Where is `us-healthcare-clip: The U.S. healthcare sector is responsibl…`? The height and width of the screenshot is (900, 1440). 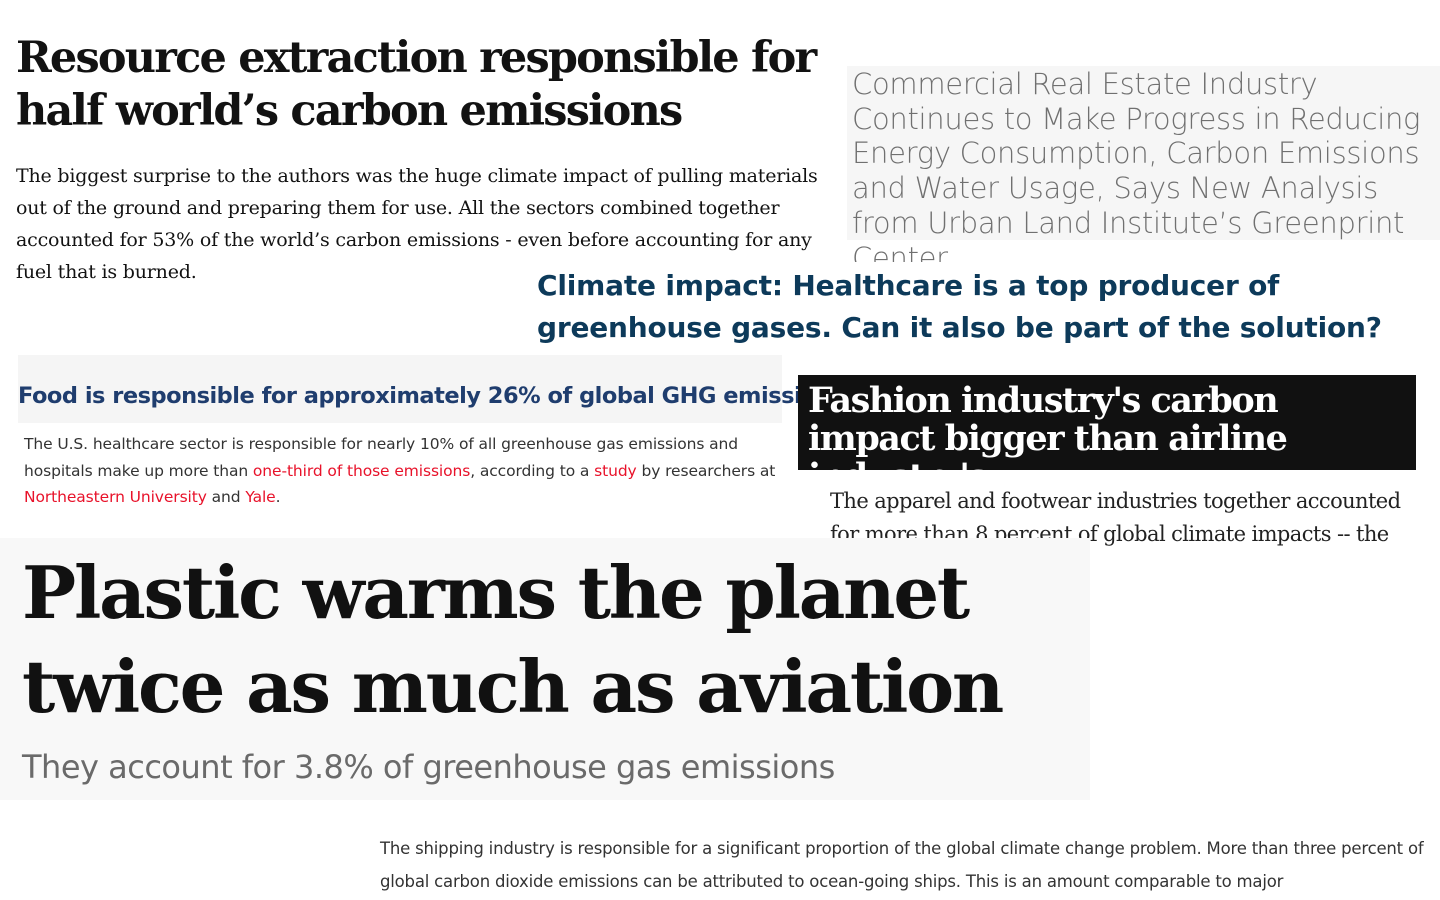 us-healthcare-clip: The U.S. healthcare sector is responsibl… is located at coordinates (408, 474).